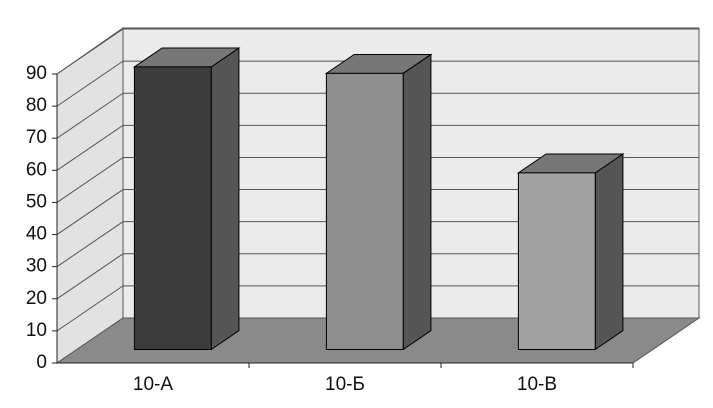 This screenshot has height=408, width=713. I want to click on y-tick-label: 90, so click(36, 73).